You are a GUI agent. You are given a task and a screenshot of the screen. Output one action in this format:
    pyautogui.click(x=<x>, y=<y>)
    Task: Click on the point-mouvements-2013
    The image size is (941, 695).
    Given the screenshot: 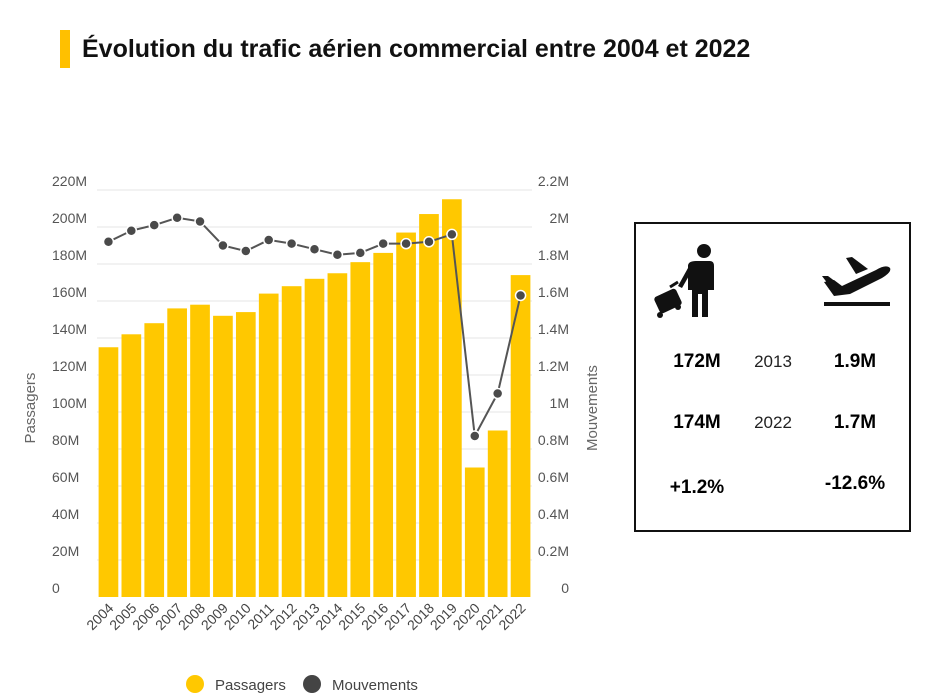 What is the action you would take?
    pyautogui.click(x=314, y=249)
    